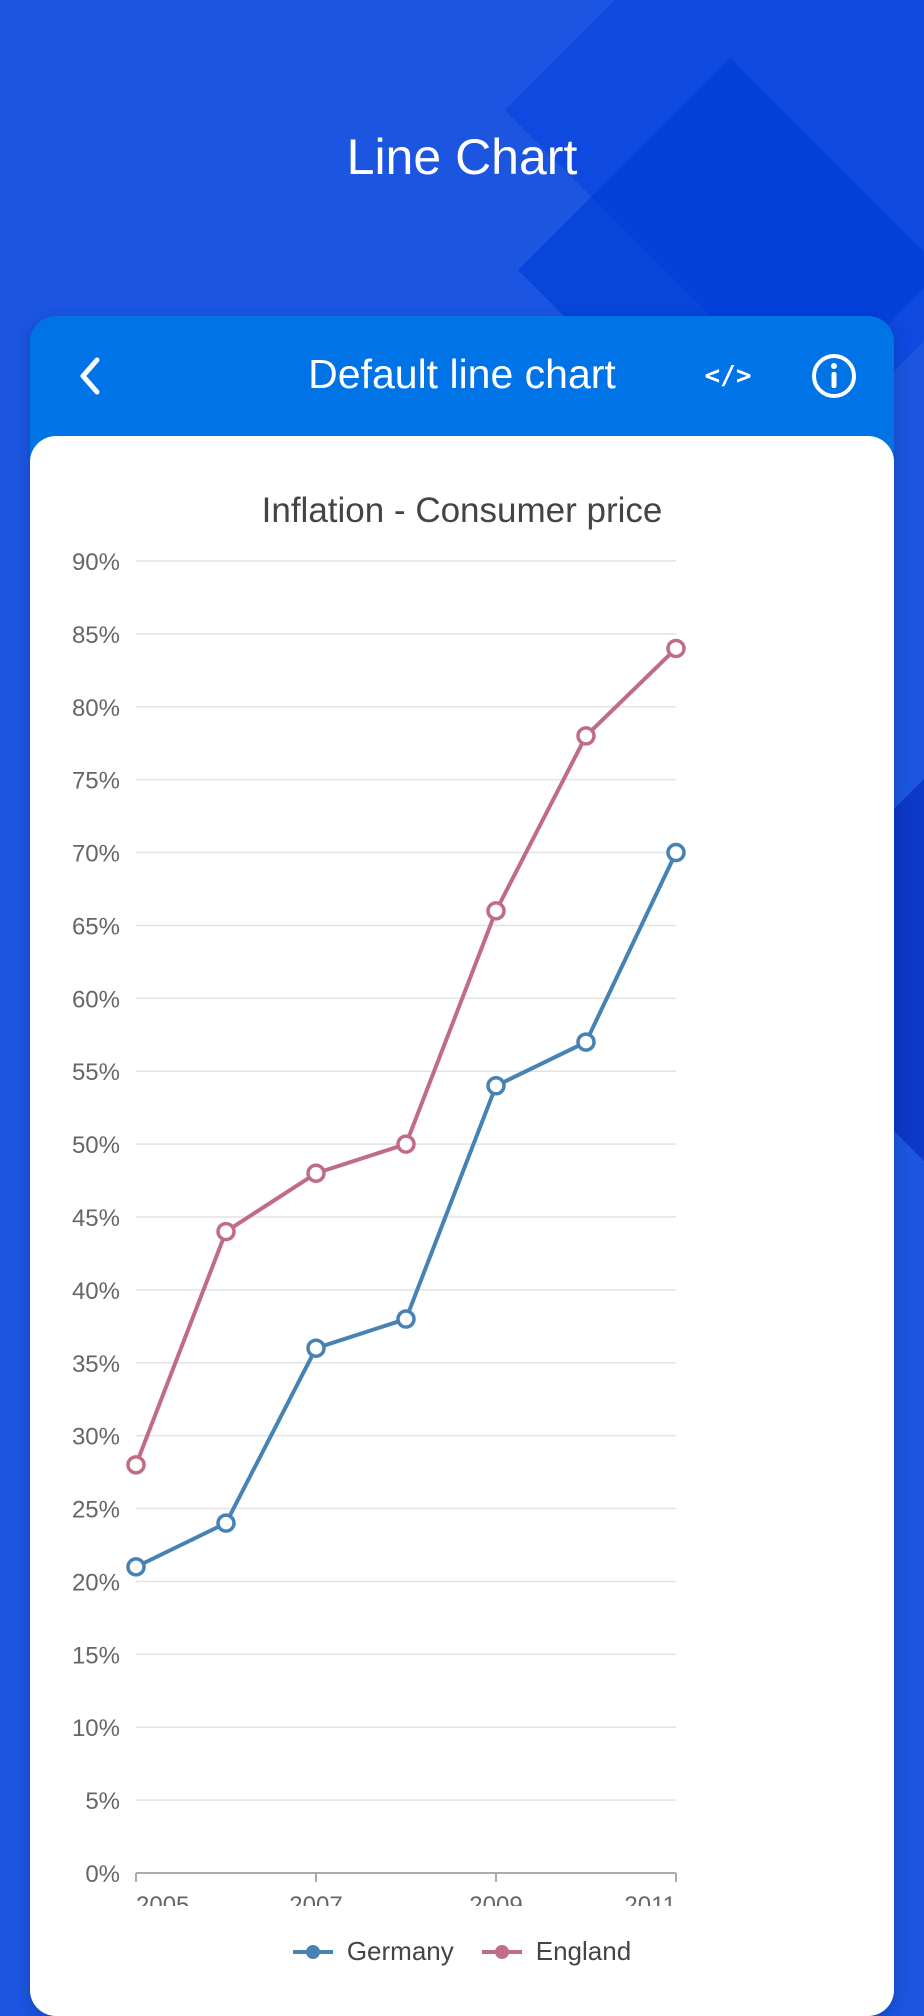  What do you see at coordinates (102, 1801) in the screenshot?
I see `y-tick-label: 5%` at bounding box center [102, 1801].